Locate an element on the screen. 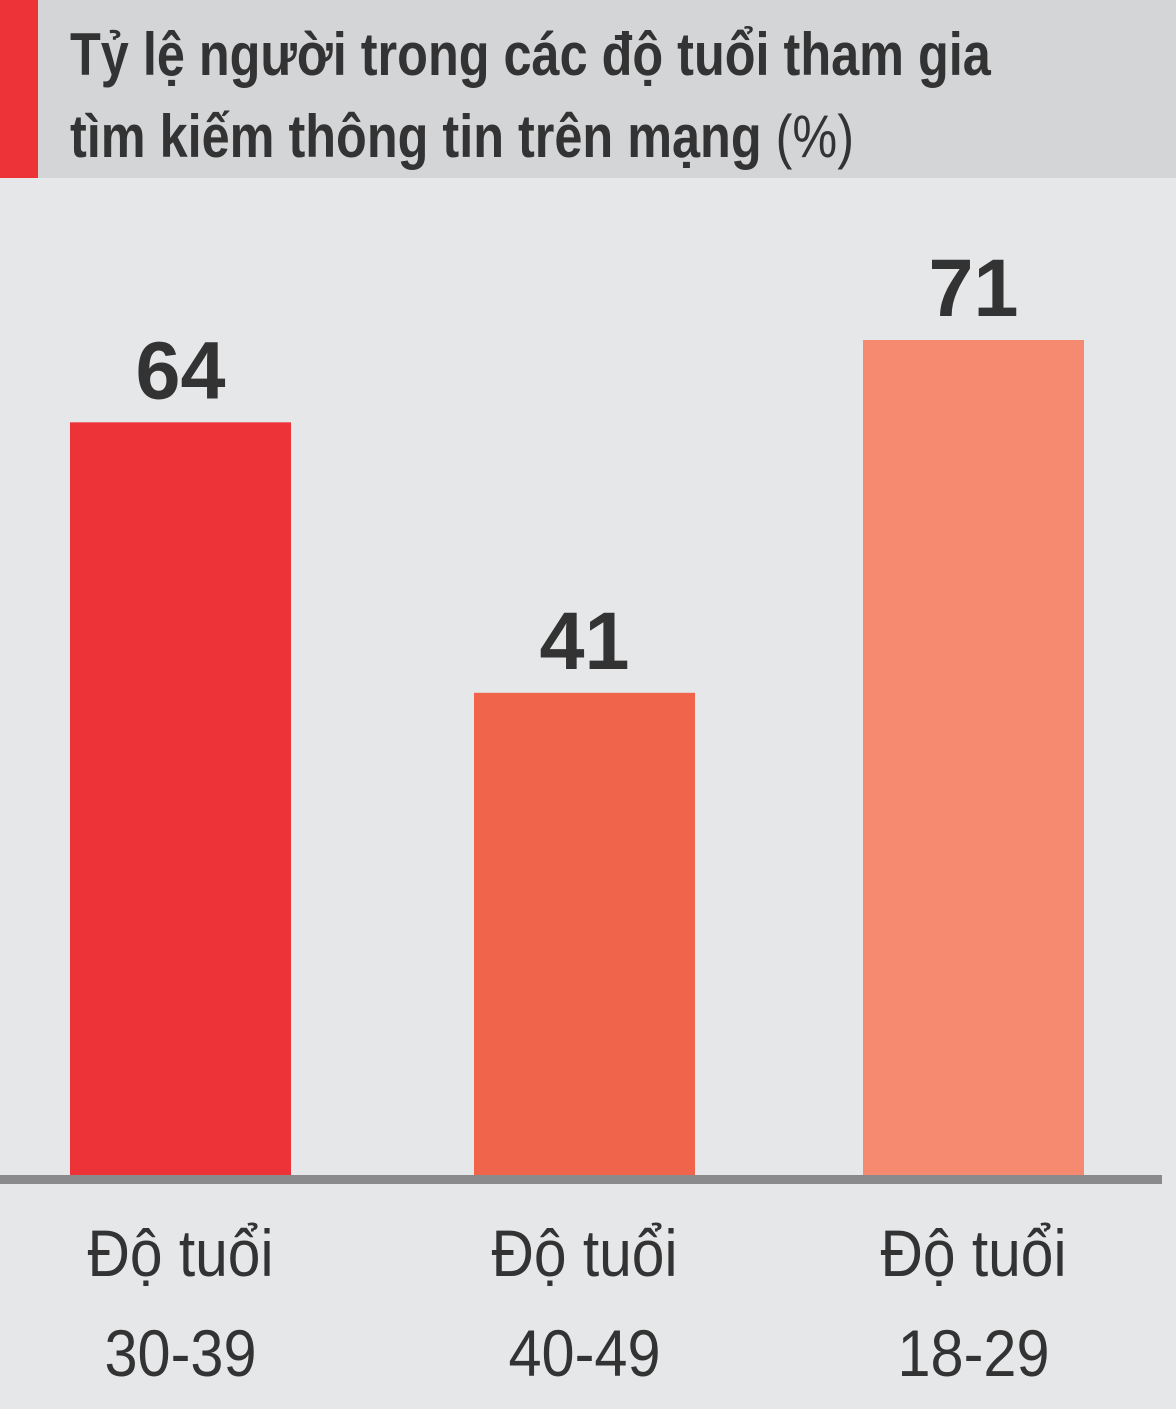 This screenshot has height=1409, width=1176. chart-title-line-2-text: tìm kiếm thông tin trên mạng is located at coordinates (416, 136).